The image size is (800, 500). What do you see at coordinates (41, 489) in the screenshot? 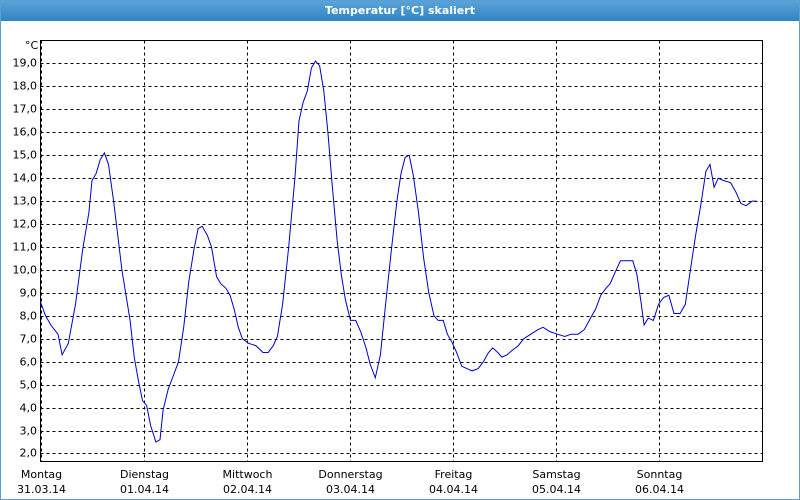
I see `x-tick-date: 31.03.14` at bounding box center [41, 489].